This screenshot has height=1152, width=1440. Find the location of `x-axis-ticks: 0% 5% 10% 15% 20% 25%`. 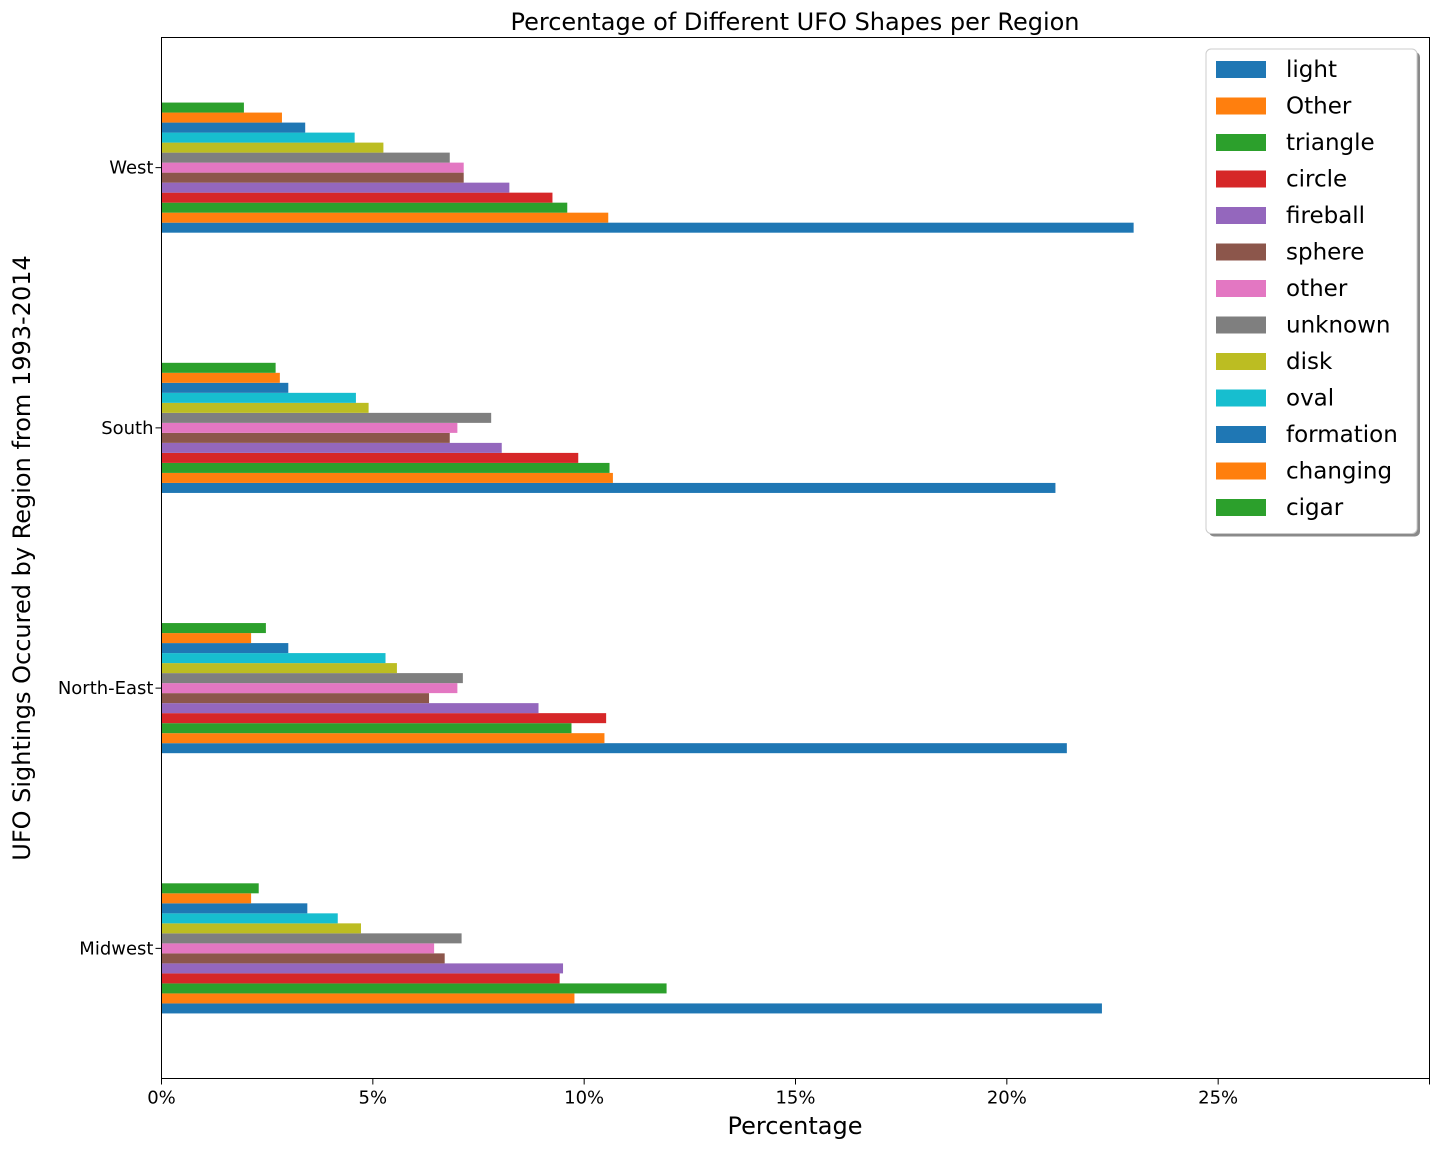

x-axis-ticks: 0% 5% 10% 15% 20% 25% is located at coordinates (788, 1093).